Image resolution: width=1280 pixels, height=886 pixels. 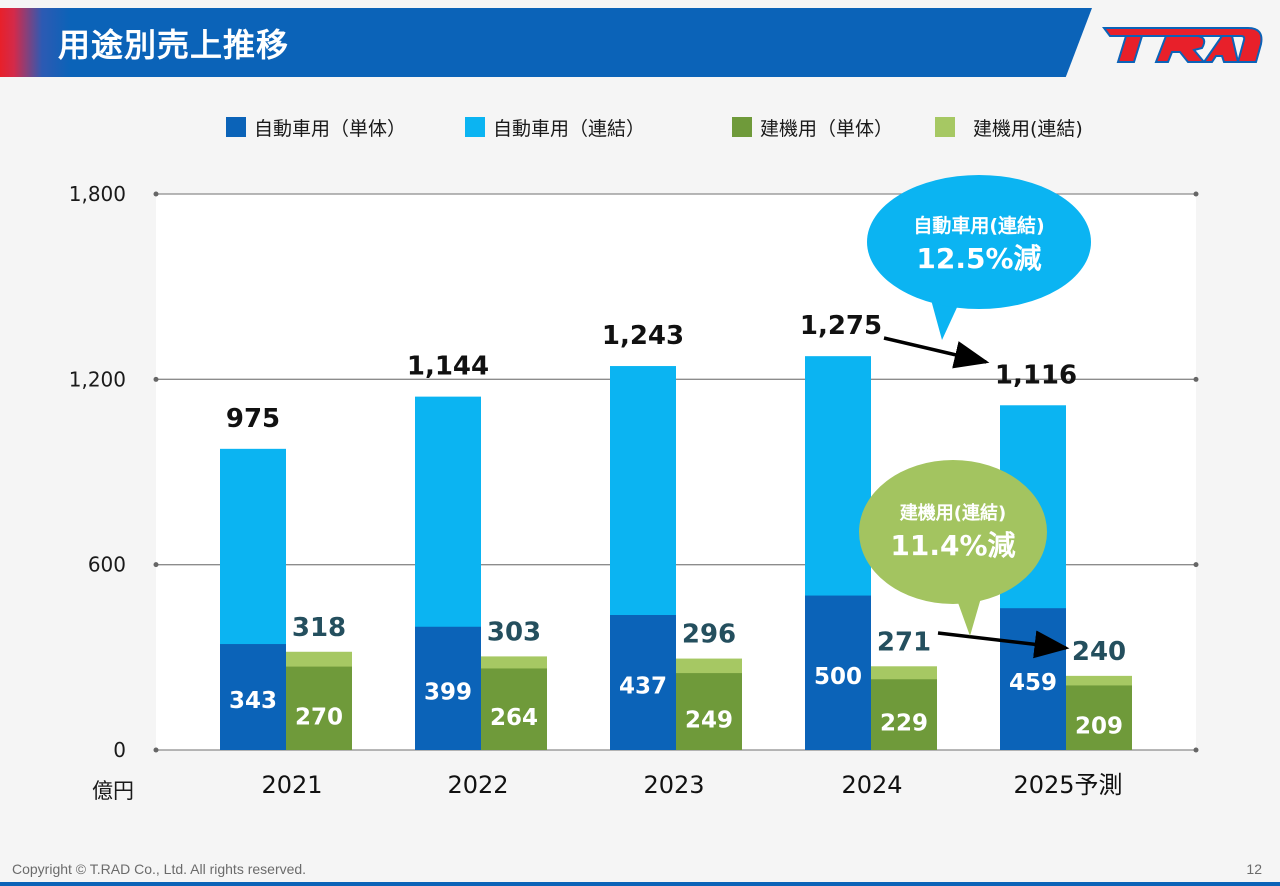 What do you see at coordinates (113, 791) in the screenshot?
I see `y-axis-unit: 億円` at bounding box center [113, 791].